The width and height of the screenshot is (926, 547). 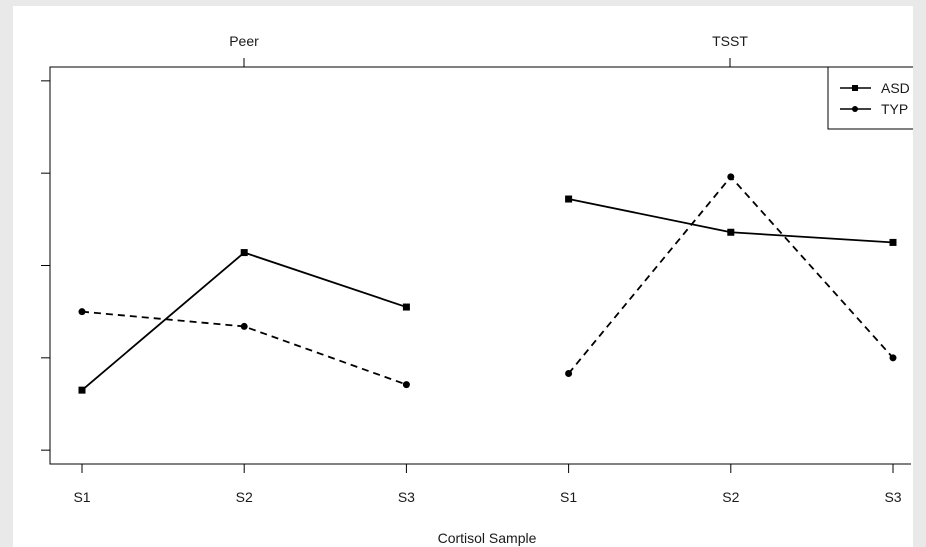 I want to click on y-tick-label: 0.3, so click(x=30, y=173).